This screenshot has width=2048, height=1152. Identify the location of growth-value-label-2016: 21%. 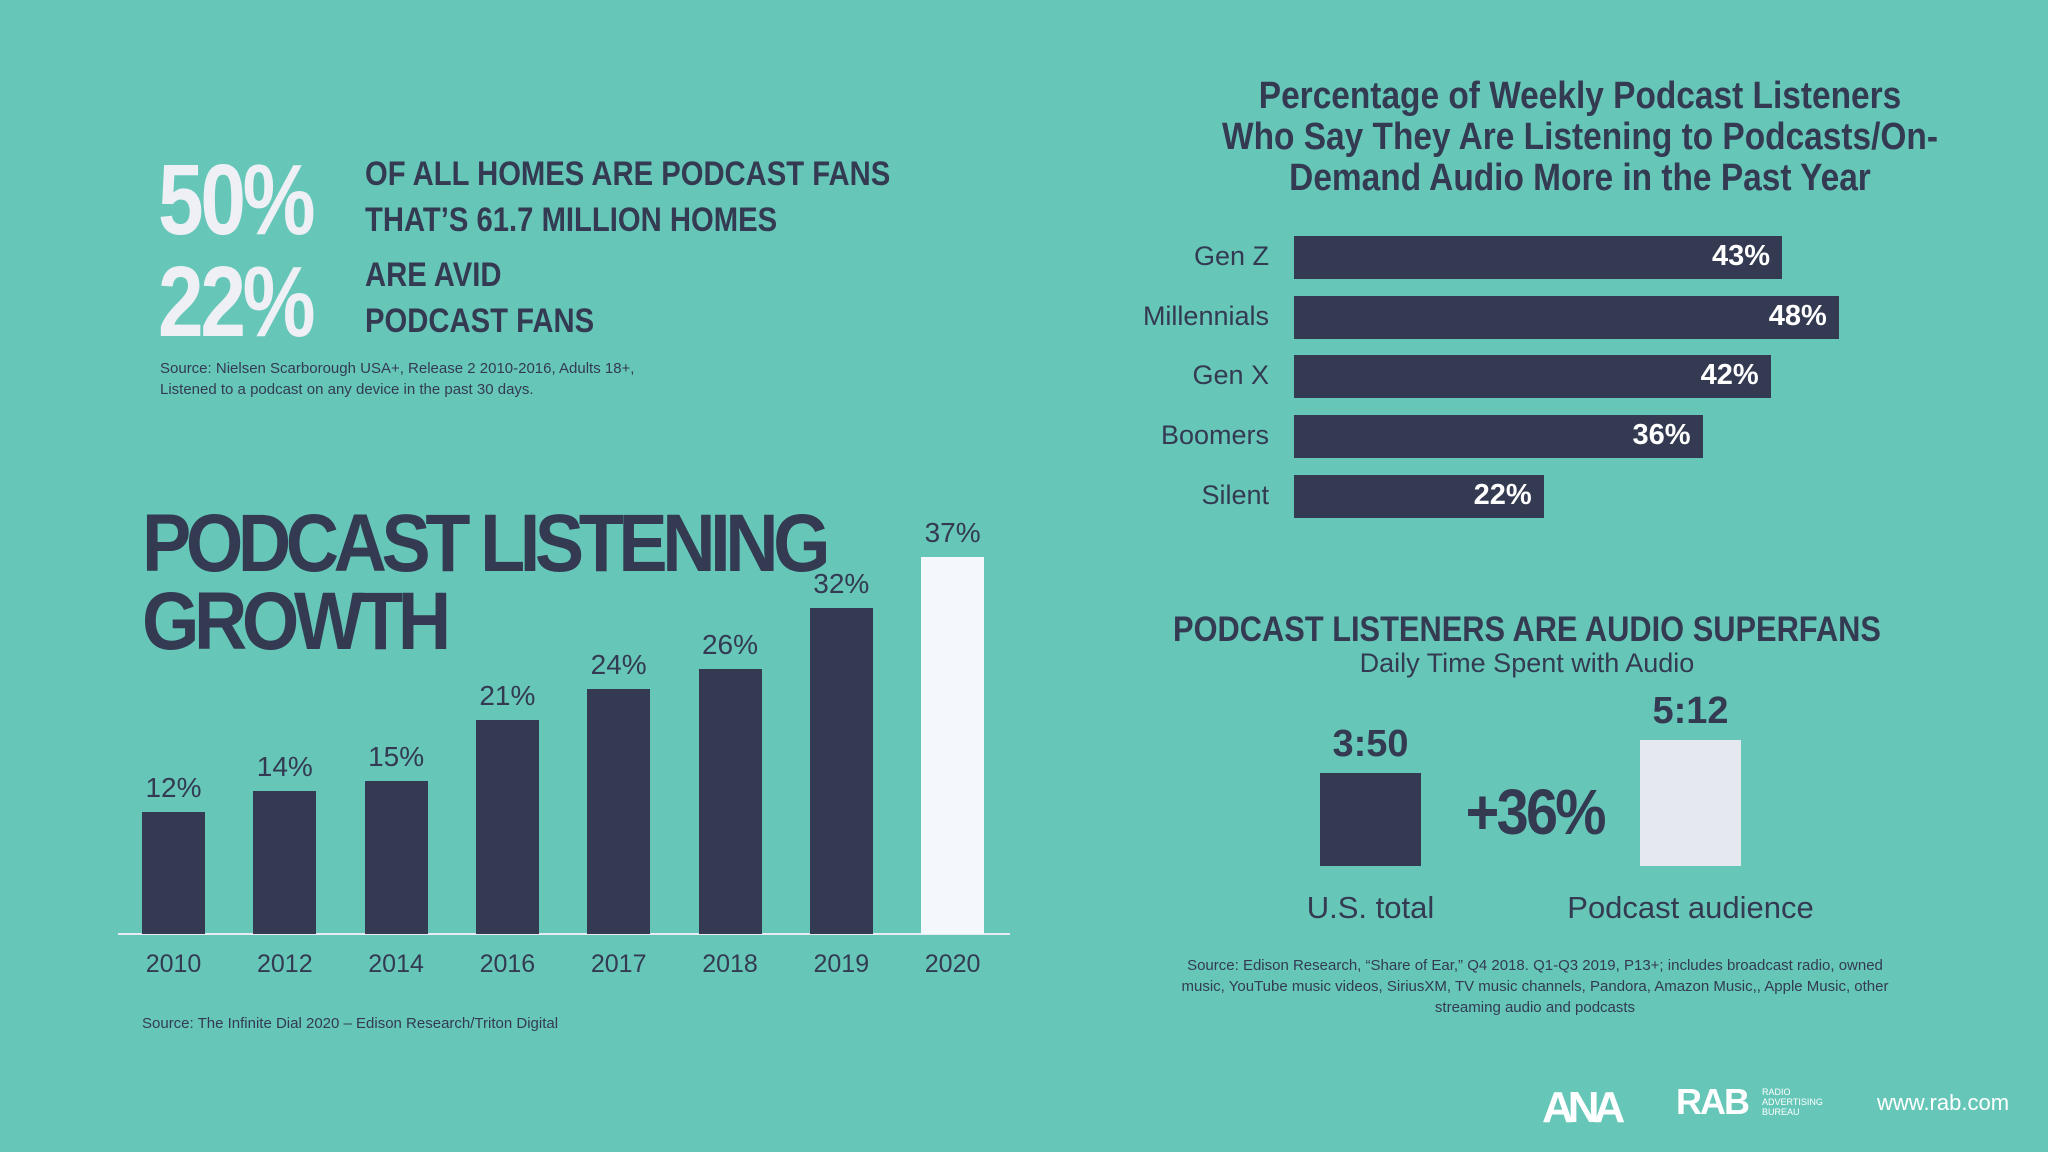
(507, 695).